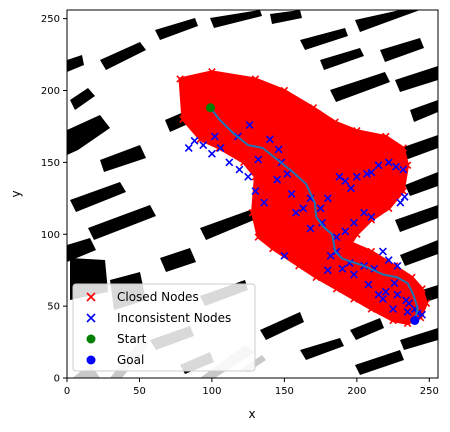 The width and height of the screenshot is (450, 432). What do you see at coordinates (50, 91) in the screenshot?
I see `y-tick-label: 200` at bounding box center [50, 91].